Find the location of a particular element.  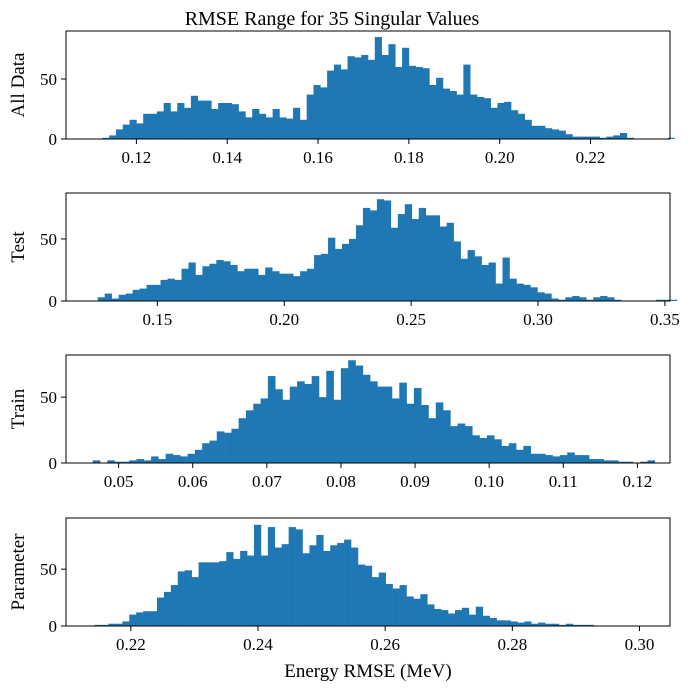

parameter-axes-frame is located at coordinates (368, 572).